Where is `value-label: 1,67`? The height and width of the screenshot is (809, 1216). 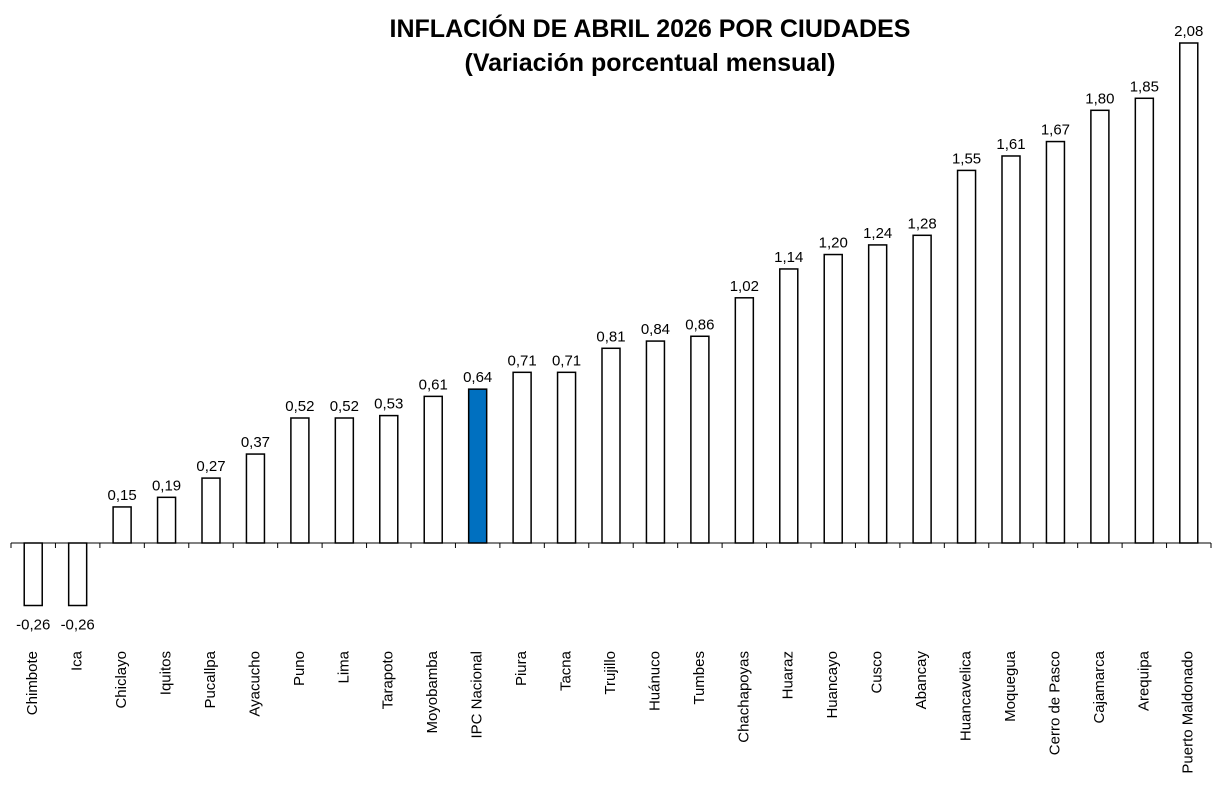 value-label: 1,67 is located at coordinates (1055, 130).